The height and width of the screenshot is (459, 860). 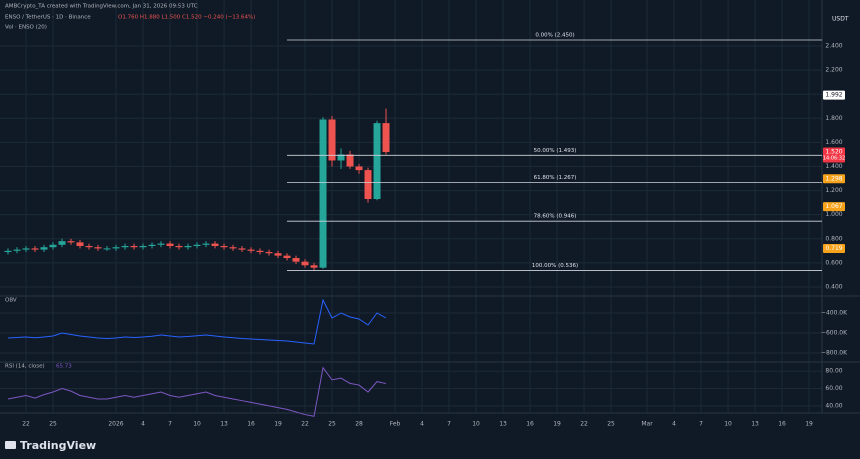 I want to click on fib-label: 61.80% (1.267), so click(x=555, y=178).